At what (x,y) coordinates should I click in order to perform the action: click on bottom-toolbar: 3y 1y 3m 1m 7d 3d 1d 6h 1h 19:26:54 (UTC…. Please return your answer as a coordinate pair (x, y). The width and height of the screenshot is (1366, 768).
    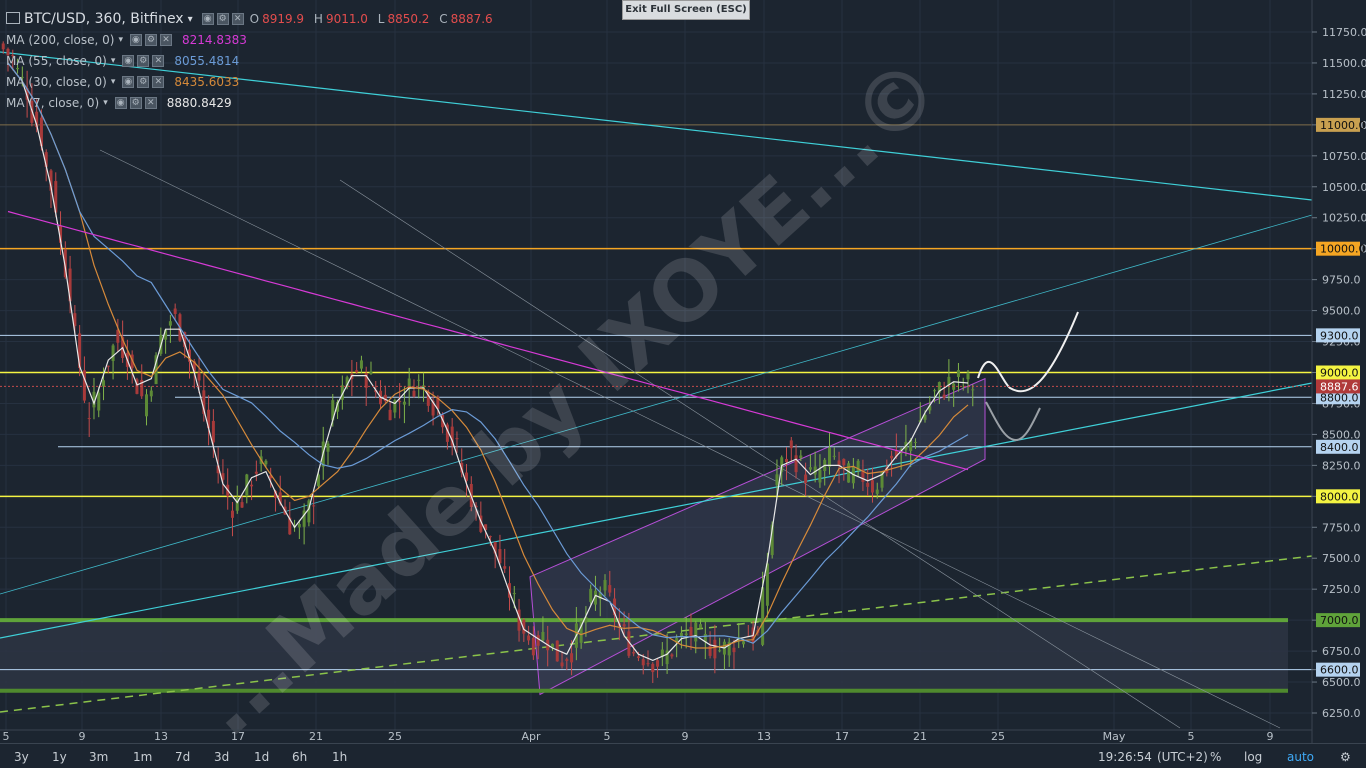
    Looking at the image, I should click on (683, 755).